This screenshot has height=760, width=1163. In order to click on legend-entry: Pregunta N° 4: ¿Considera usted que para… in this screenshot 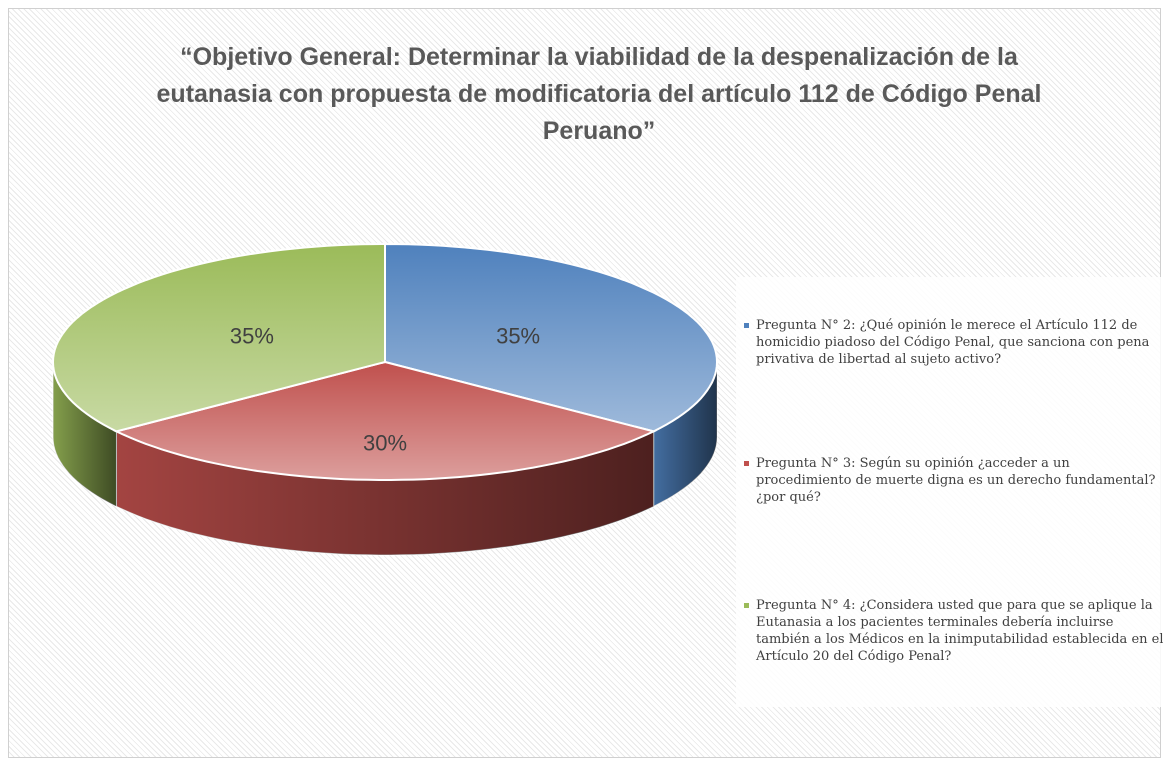, I will do `click(953, 631)`.